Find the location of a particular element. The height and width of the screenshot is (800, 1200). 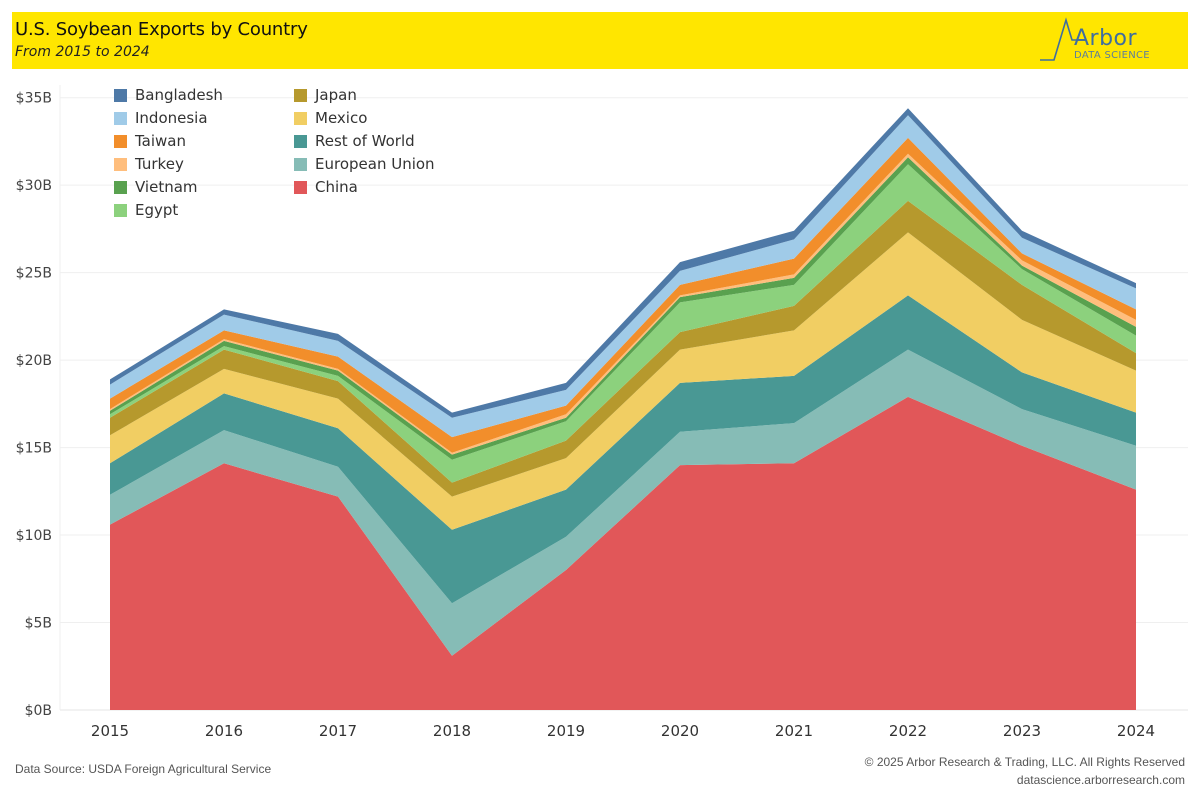

legend-item-china: China is located at coordinates (326, 187).